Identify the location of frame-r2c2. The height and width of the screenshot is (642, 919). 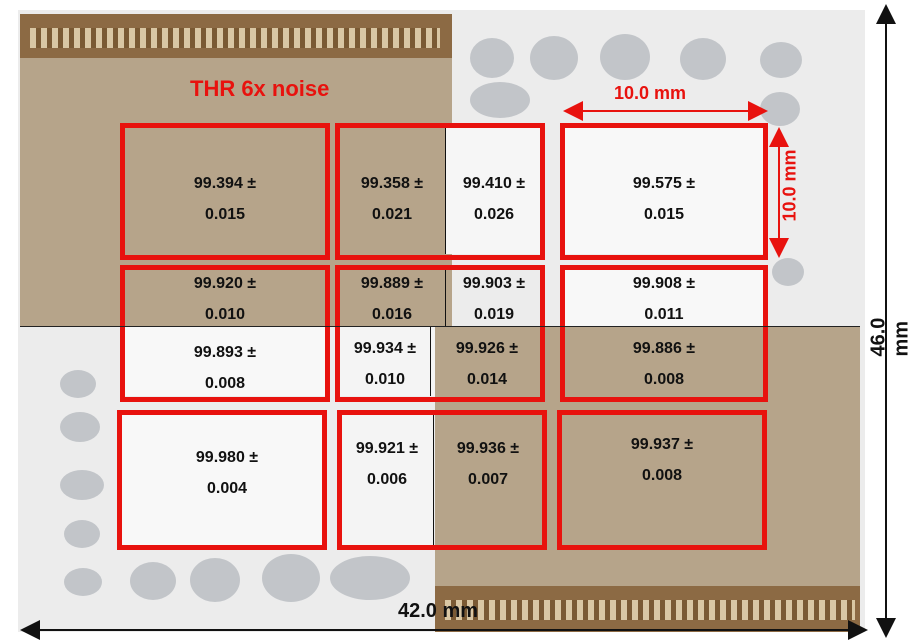
(662, 480).